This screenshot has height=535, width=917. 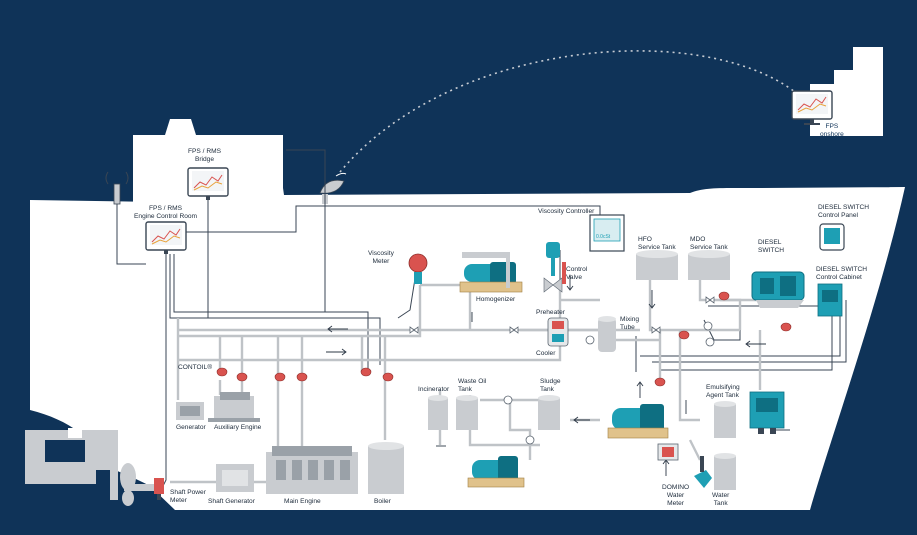 What do you see at coordinates (188, 496) in the screenshot?
I see `label-shaft-power-meter: Shaft Power Meter` at bounding box center [188, 496].